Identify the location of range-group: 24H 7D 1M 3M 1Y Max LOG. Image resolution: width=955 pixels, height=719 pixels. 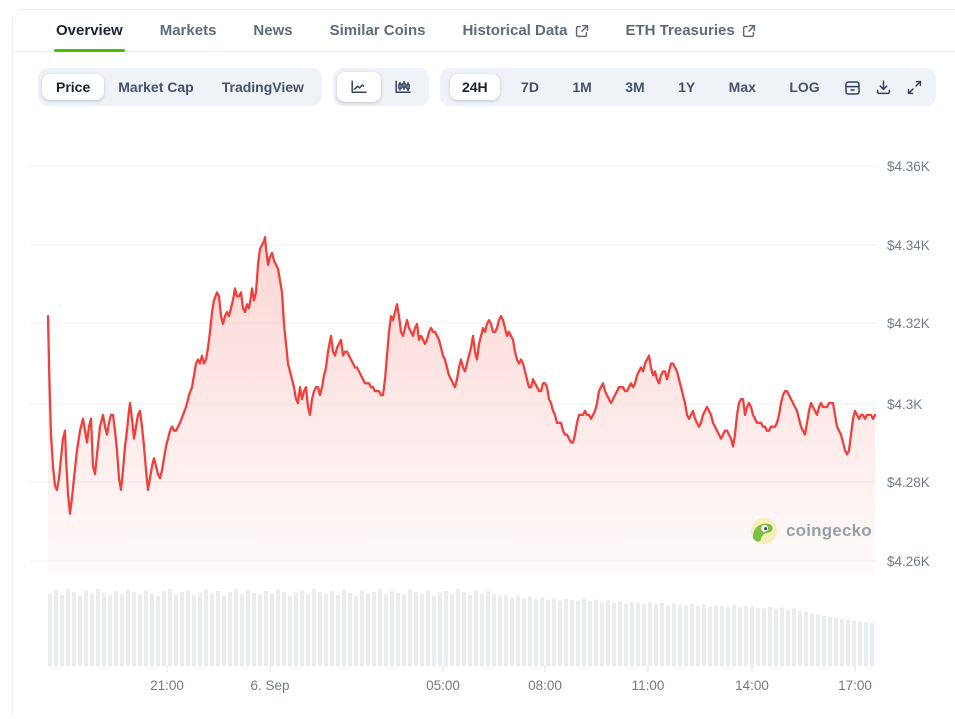
(687, 87).